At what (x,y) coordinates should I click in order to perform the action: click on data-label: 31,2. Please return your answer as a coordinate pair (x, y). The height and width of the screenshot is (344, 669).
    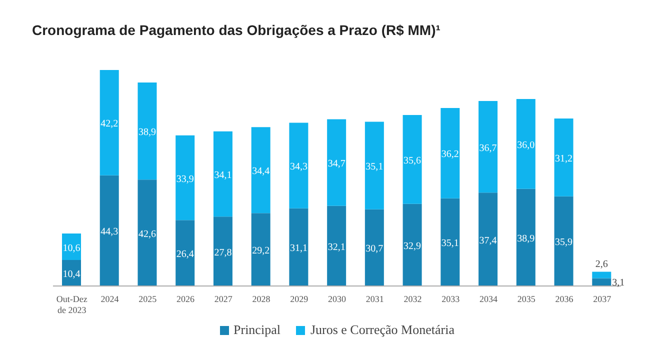
    Looking at the image, I should click on (564, 158).